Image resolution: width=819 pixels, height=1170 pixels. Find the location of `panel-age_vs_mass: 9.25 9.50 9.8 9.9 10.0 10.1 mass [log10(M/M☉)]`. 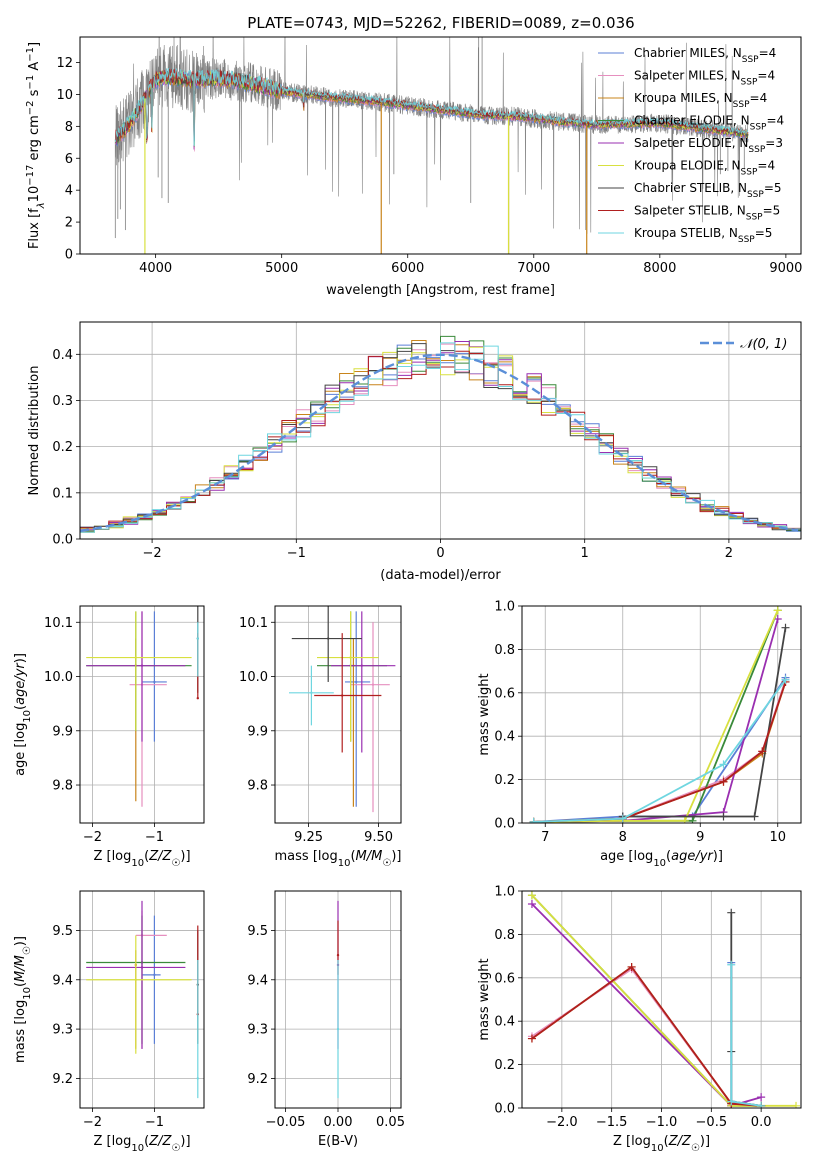

panel-age_vs_mass: 9.25 9.50 9.8 9.9 10.0 10.1 mass [log10(M/M☉)] is located at coordinates (320, 737).